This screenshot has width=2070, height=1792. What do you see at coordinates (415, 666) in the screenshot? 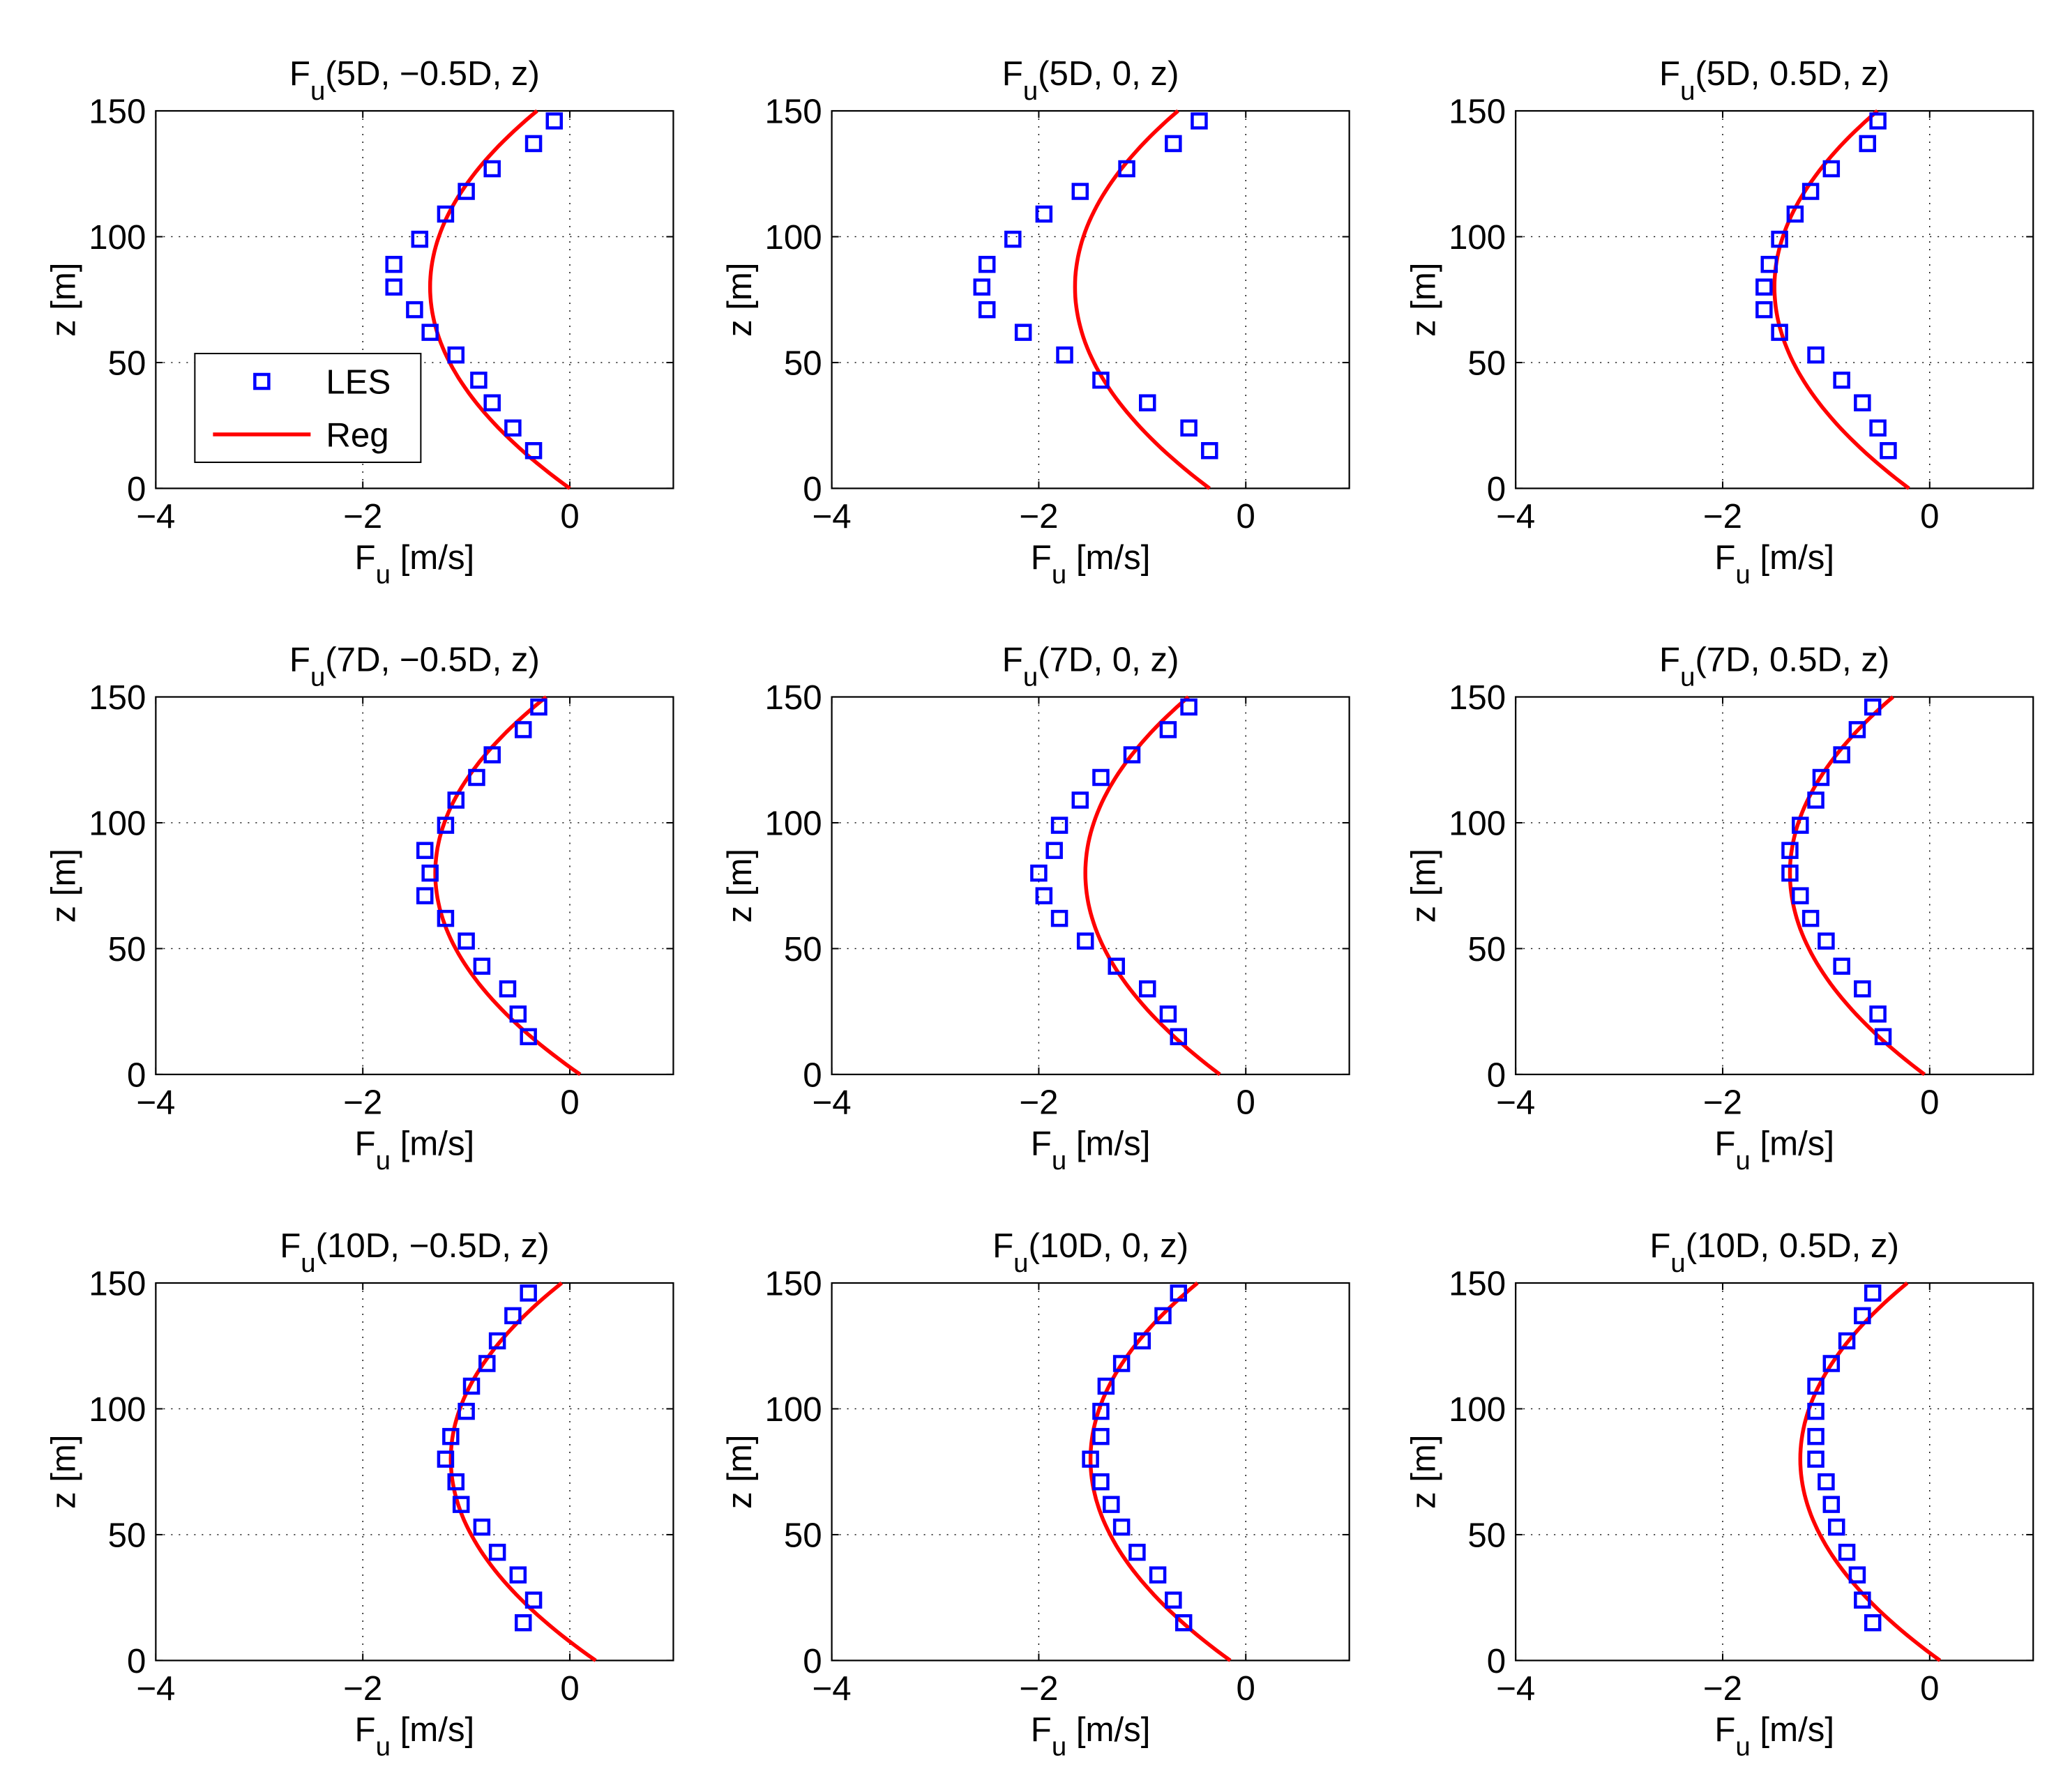
I see `subplot-title: Fu(7D, −0.5D, z)` at bounding box center [415, 666].